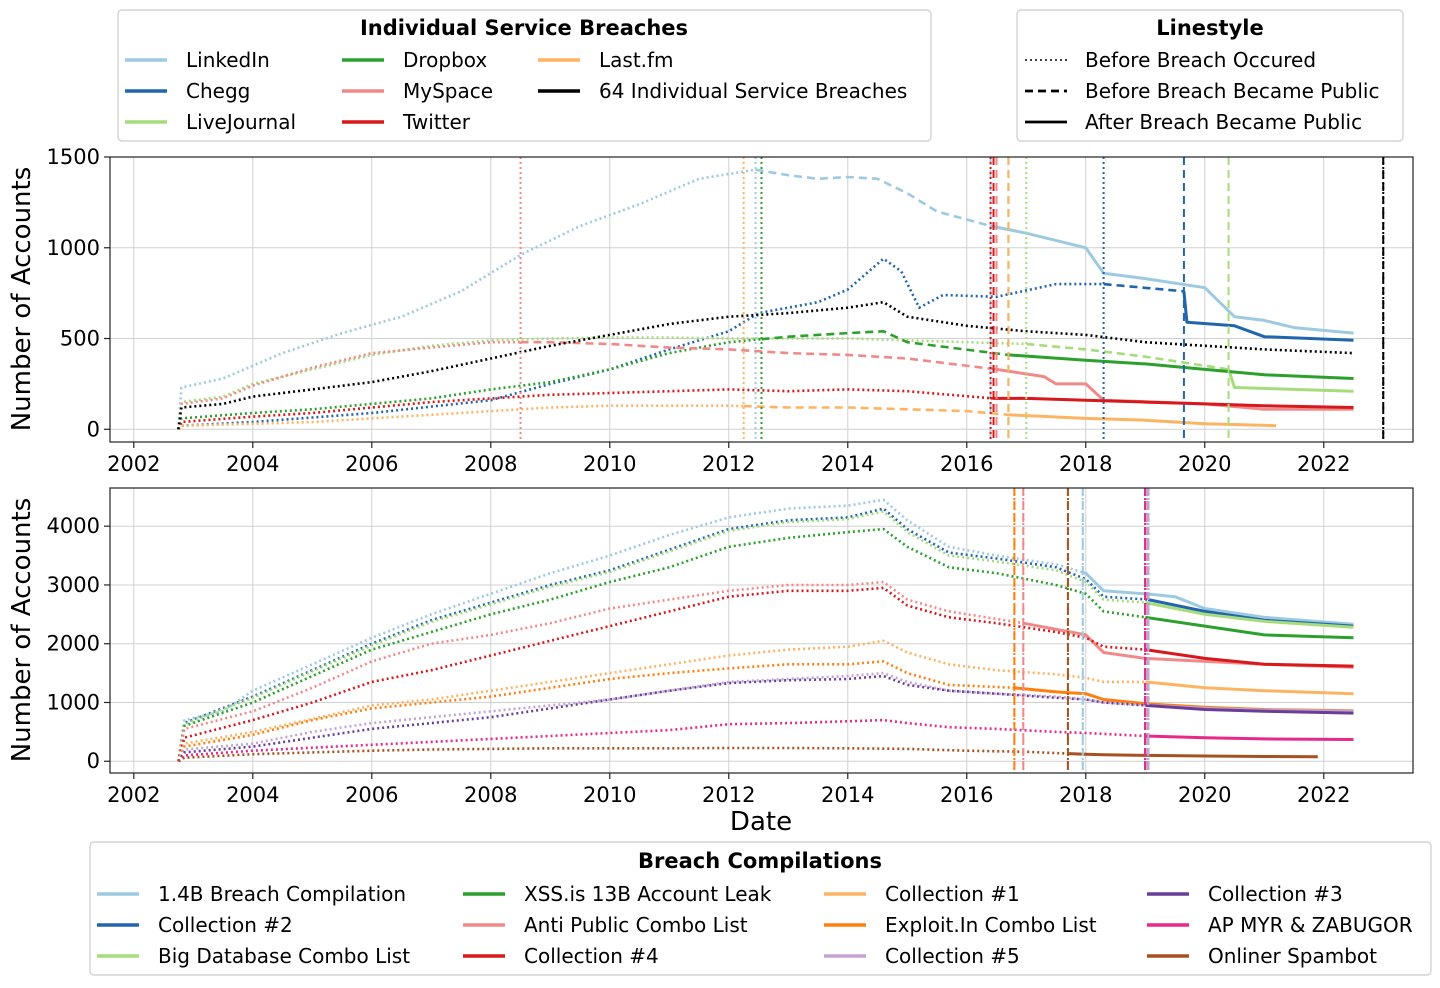 This screenshot has height=988, width=1440. I want to click on legend-label-exploit-in-combo-list: Exploit.In Combo List, so click(991, 925).